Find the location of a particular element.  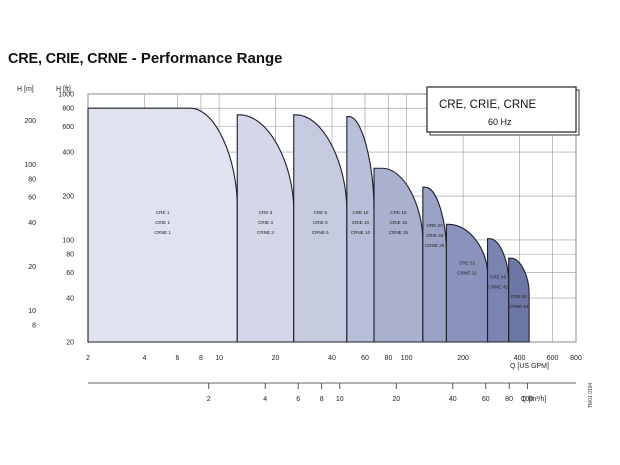

area-label: CRIE 10 is located at coordinates (361, 222).